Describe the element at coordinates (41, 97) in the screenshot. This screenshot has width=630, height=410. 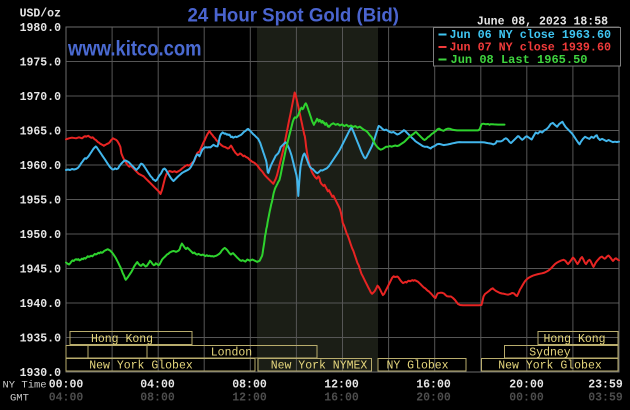
I see `svg-text: 1970.0` at that location.